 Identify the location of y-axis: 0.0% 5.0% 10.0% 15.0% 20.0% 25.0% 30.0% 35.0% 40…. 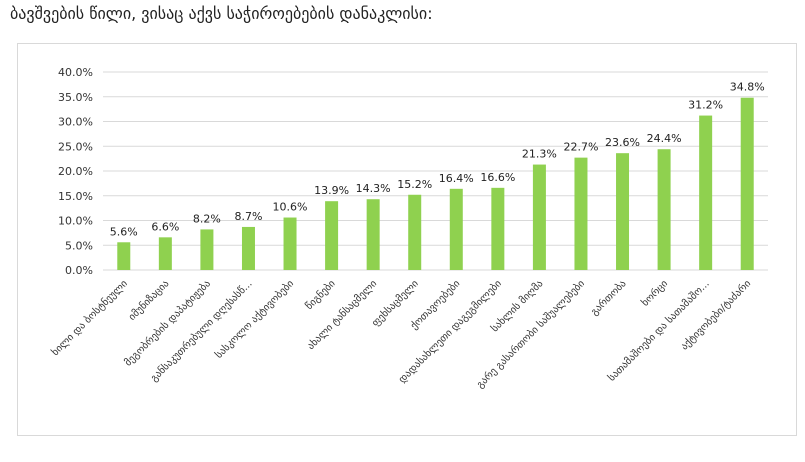
(75, 171).